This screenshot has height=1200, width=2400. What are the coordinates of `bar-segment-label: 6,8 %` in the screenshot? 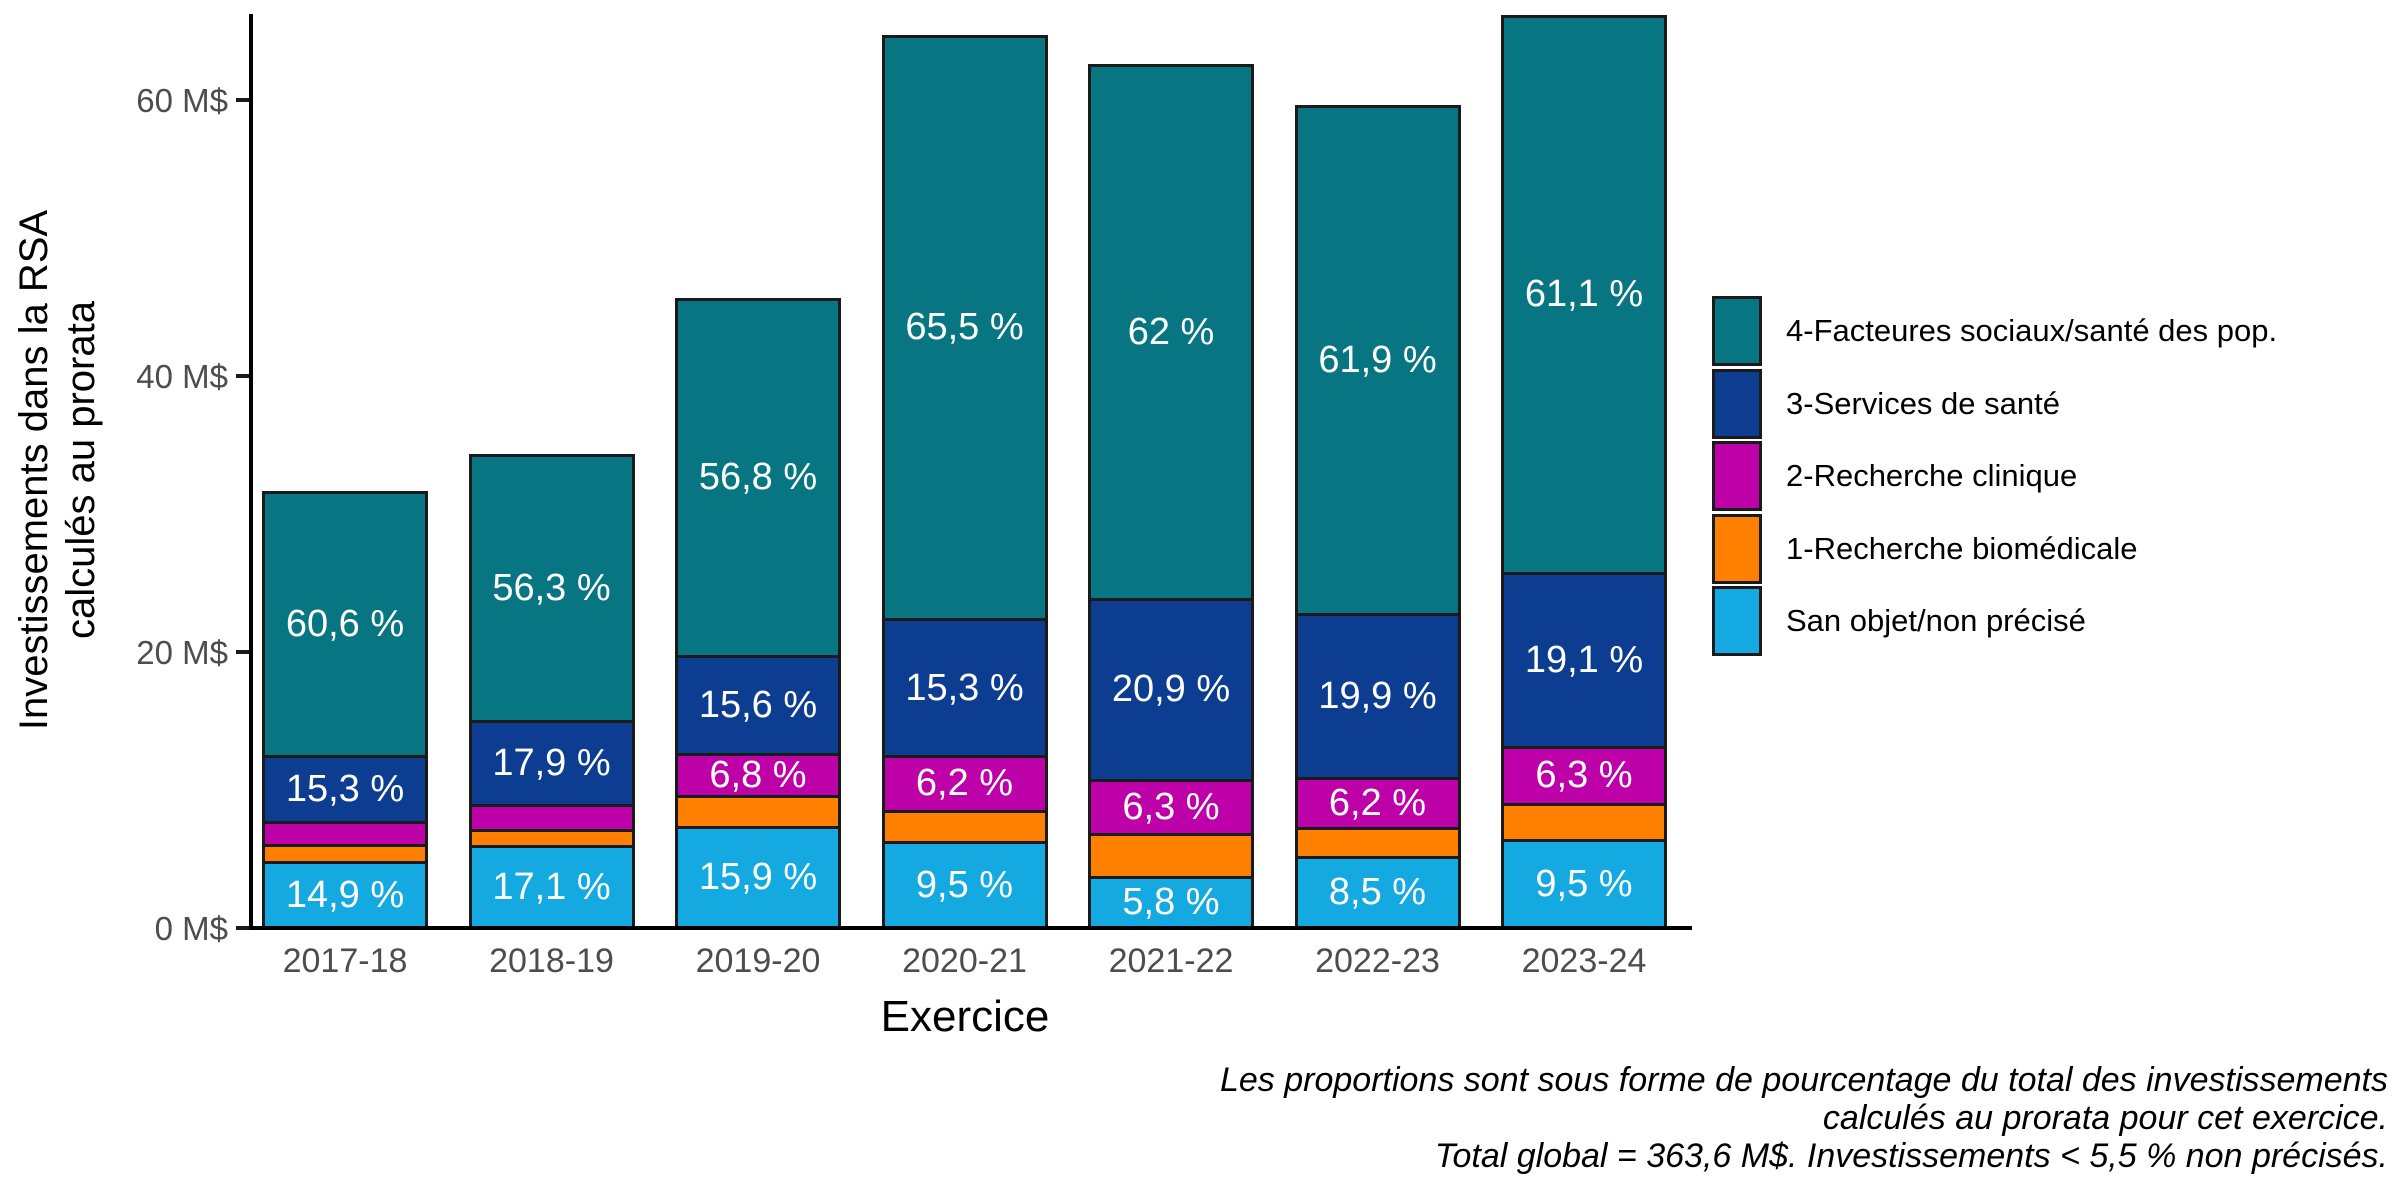 It's located at (758, 775).